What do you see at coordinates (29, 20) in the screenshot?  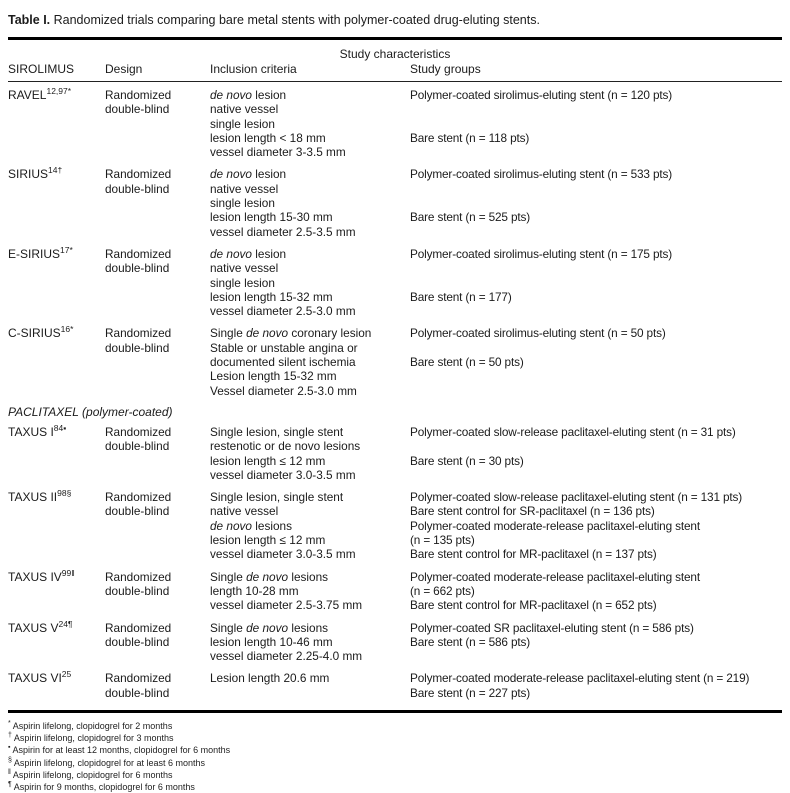 I see `table-label: Table I.` at bounding box center [29, 20].